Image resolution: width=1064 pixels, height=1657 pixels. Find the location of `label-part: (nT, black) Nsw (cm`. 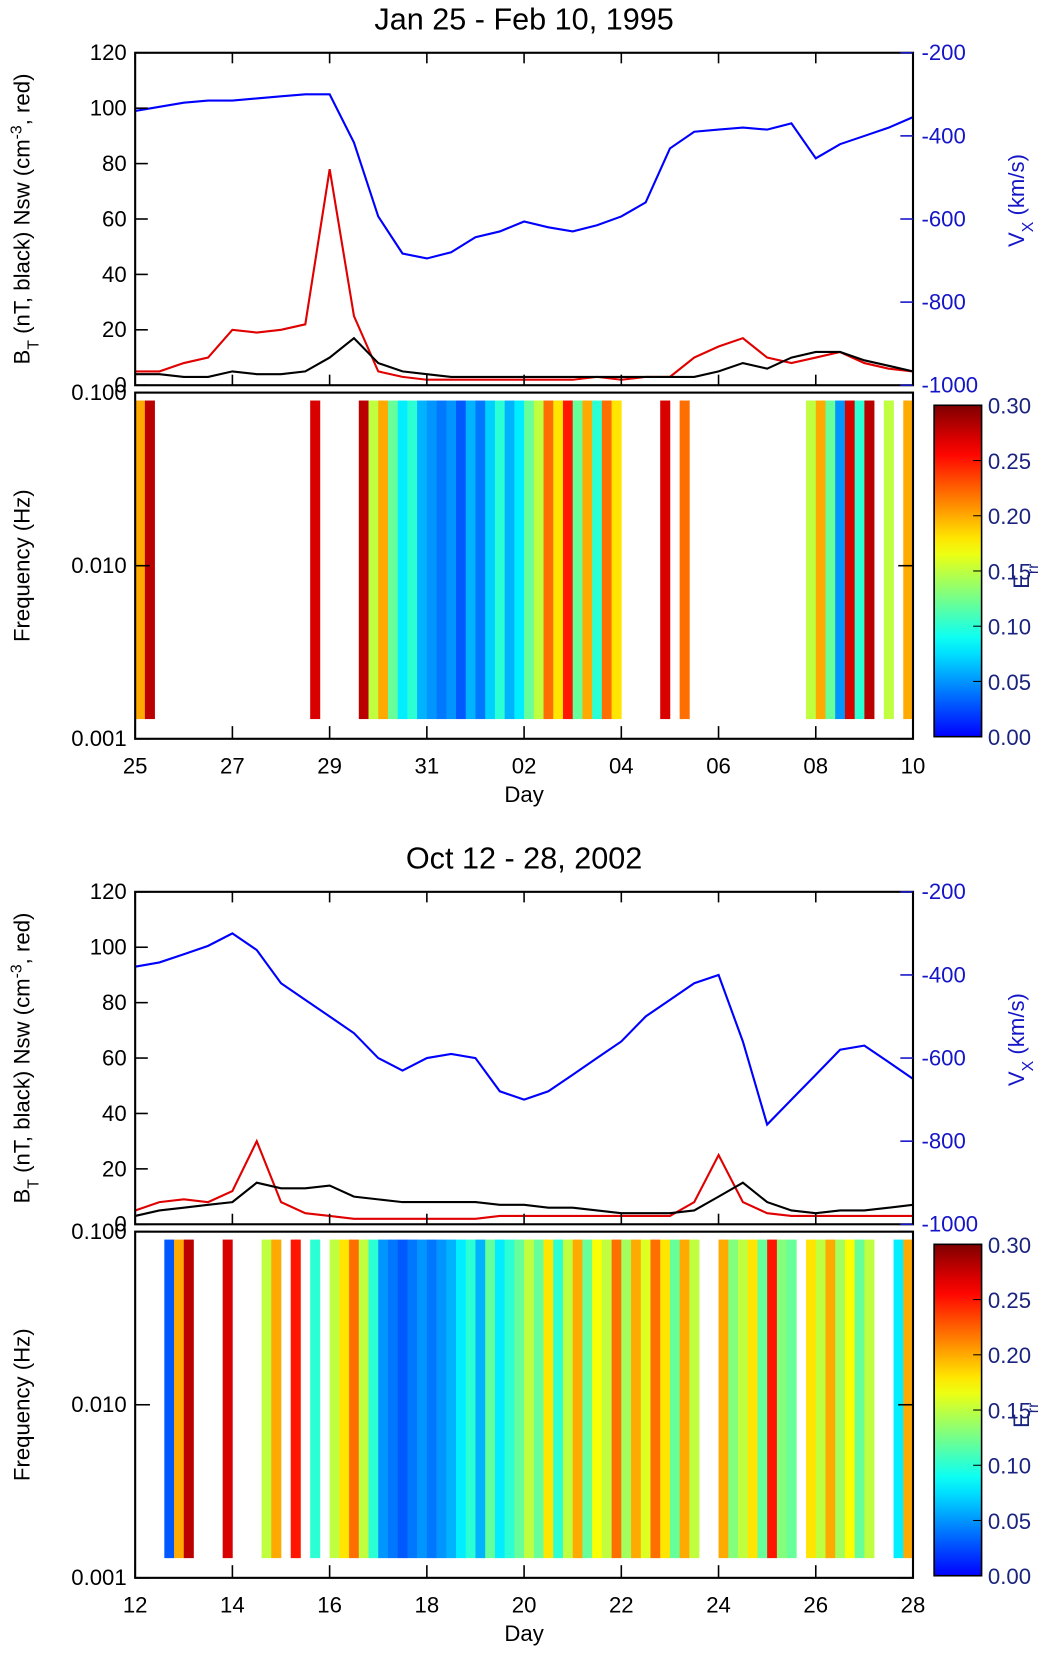

label-part: (nT, black) Nsw (cm is located at coordinates (22, 239).